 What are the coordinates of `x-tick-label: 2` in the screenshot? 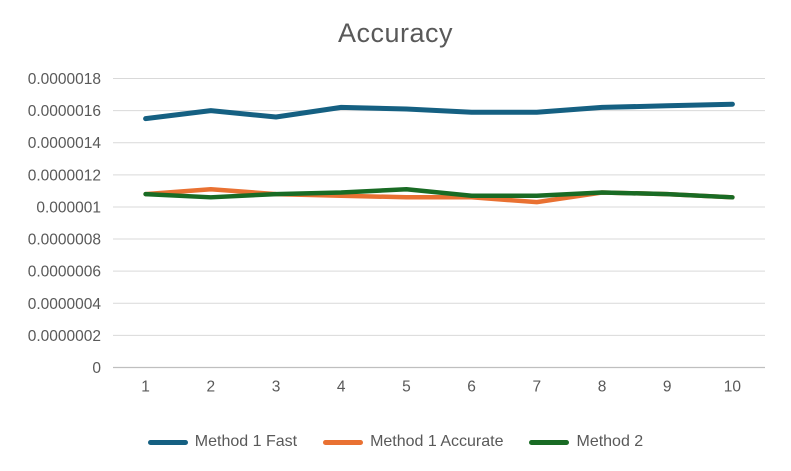 It's located at (210, 387).